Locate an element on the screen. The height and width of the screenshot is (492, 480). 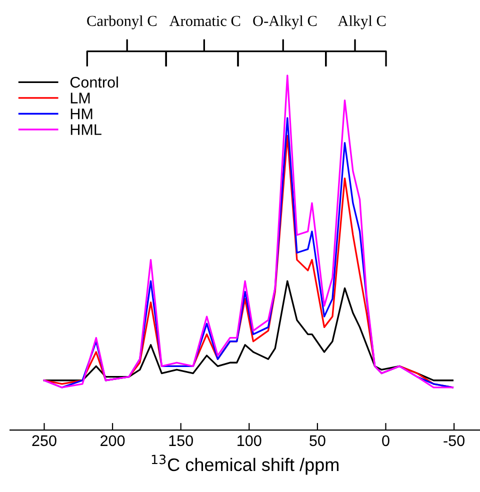
x-tick-label: -50 is located at coordinates (454, 440).